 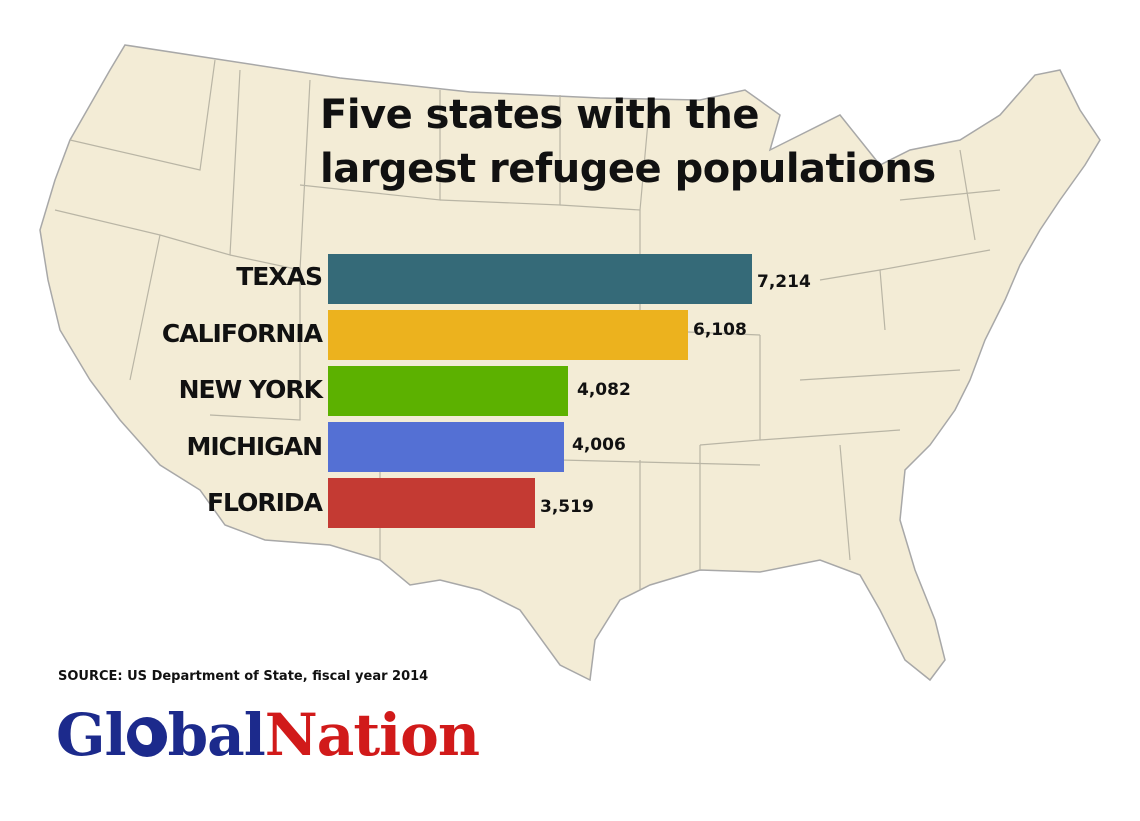 What do you see at coordinates (216, 735) in the screenshot?
I see `logo-text-bal: bal` at bounding box center [216, 735].